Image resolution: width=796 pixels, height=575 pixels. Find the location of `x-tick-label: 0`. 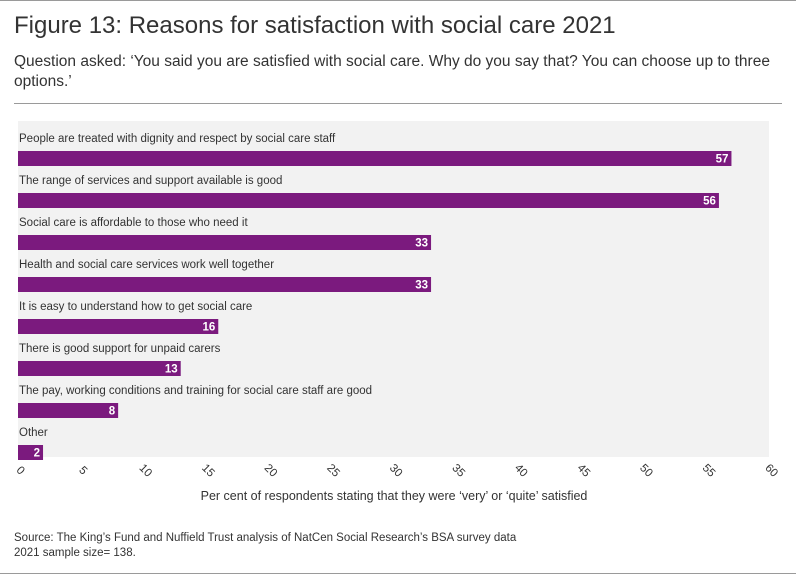

x-tick-label: 0 is located at coordinates (20, 470).